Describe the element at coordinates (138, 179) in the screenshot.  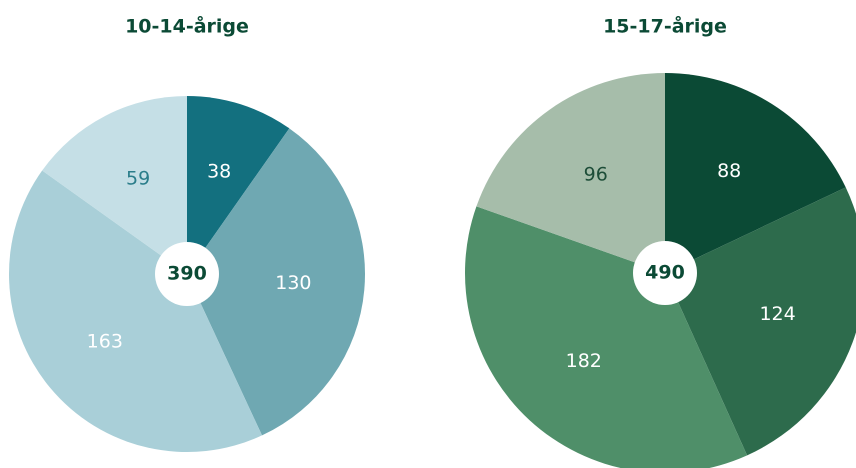
I see `slice-label: 59` at that location.